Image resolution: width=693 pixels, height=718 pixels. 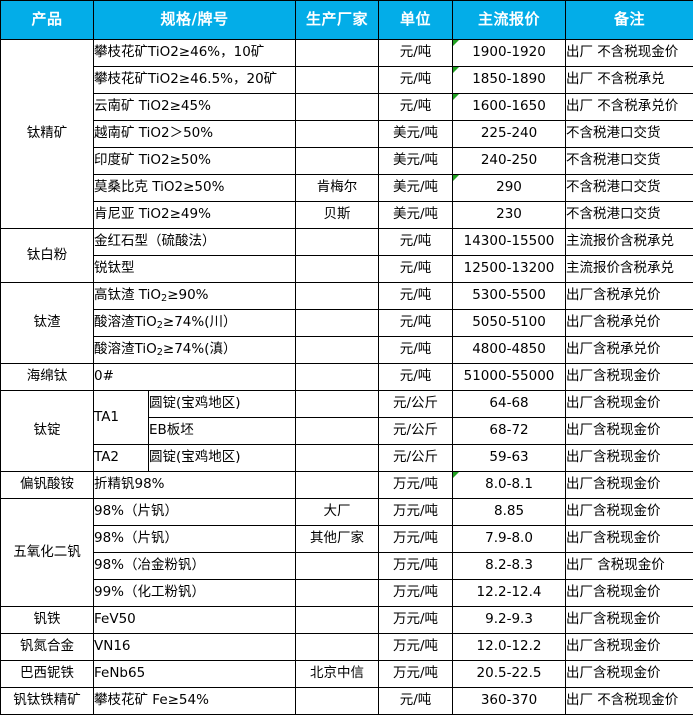 I want to click on price-cell: 4800-4850, so click(x=509, y=350).